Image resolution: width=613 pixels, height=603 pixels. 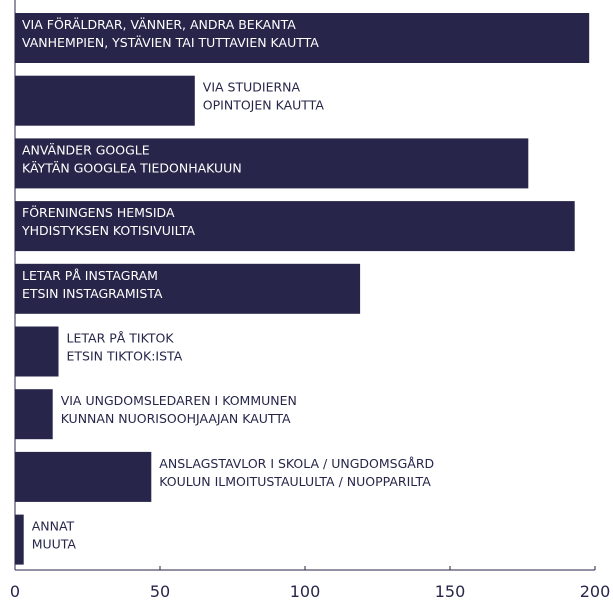 I want to click on label-line: VIA STUDIERNA, so click(x=252, y=87).